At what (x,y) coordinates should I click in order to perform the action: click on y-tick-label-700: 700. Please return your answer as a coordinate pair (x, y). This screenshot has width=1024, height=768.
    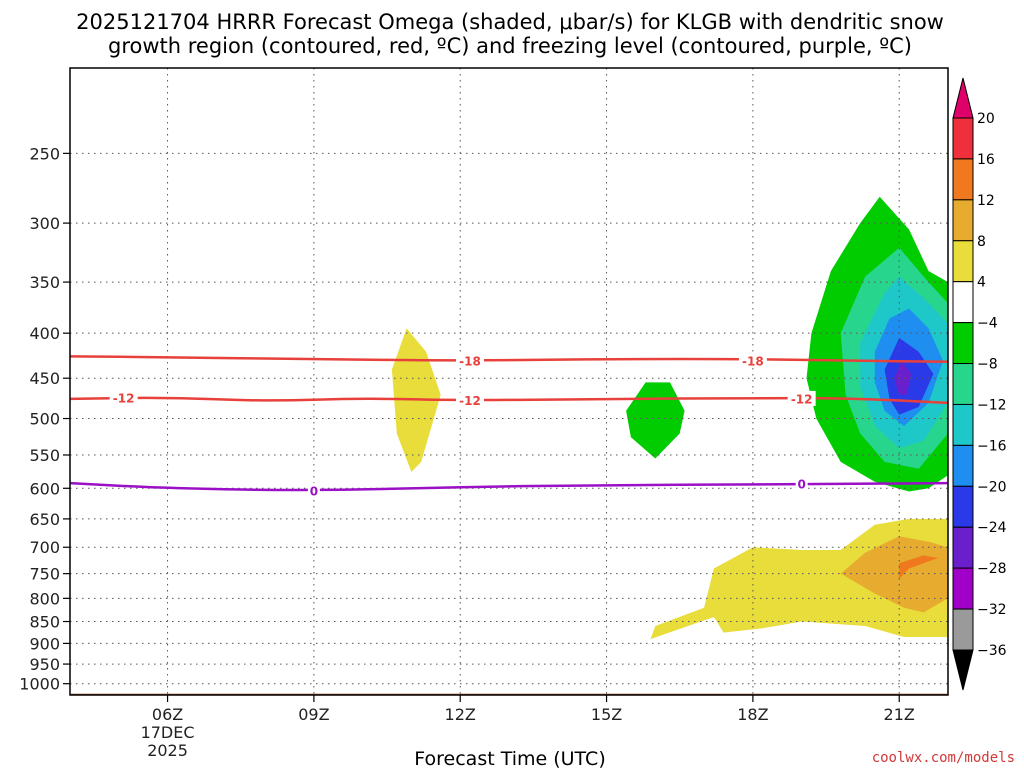
    Looking at the image, I should click on (44, 547).